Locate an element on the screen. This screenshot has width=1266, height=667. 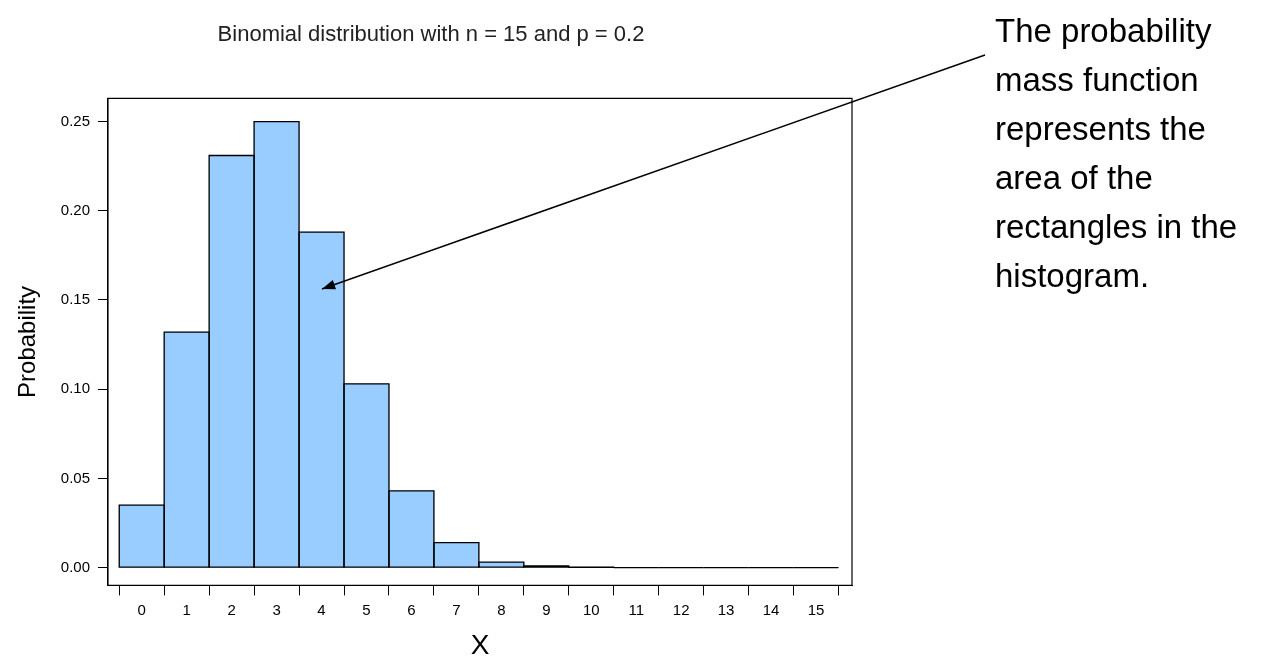
x-tick-label: 4 is located at coordinates (321, 609).